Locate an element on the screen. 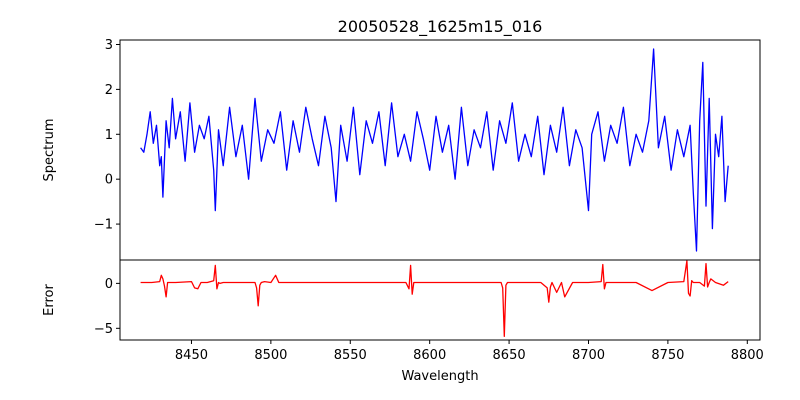 The height and width of the screenshot is (400, 800). x-tick-label: 8600 is located at coordinates (429, 355).